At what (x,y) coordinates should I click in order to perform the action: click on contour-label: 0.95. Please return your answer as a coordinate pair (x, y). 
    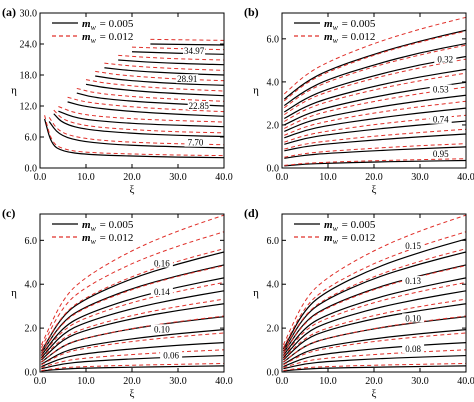
    Looking at the image, I should click on (441, 154).